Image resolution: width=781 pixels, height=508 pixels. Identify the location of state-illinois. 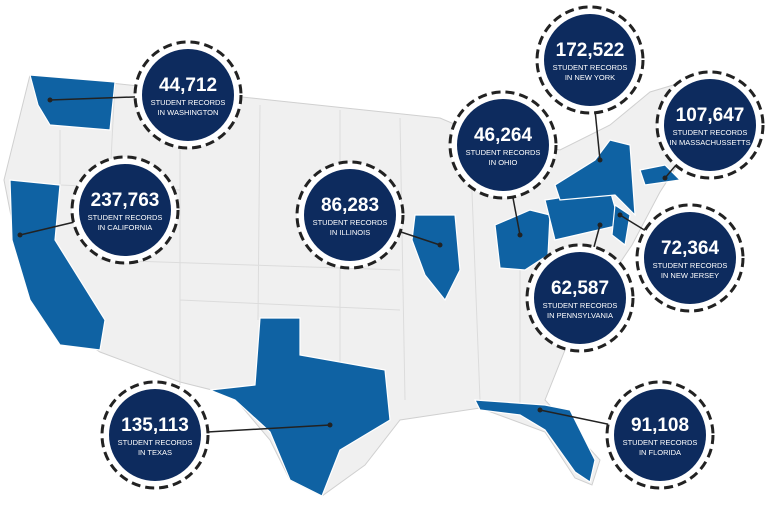
(436, 258).